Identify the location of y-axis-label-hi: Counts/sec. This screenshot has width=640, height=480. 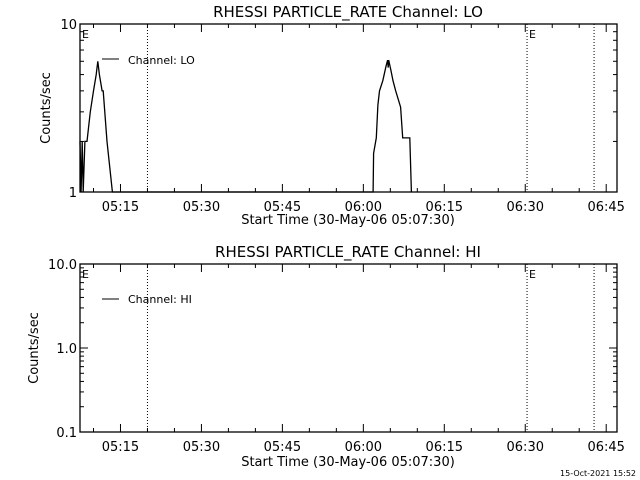
(34, 348).